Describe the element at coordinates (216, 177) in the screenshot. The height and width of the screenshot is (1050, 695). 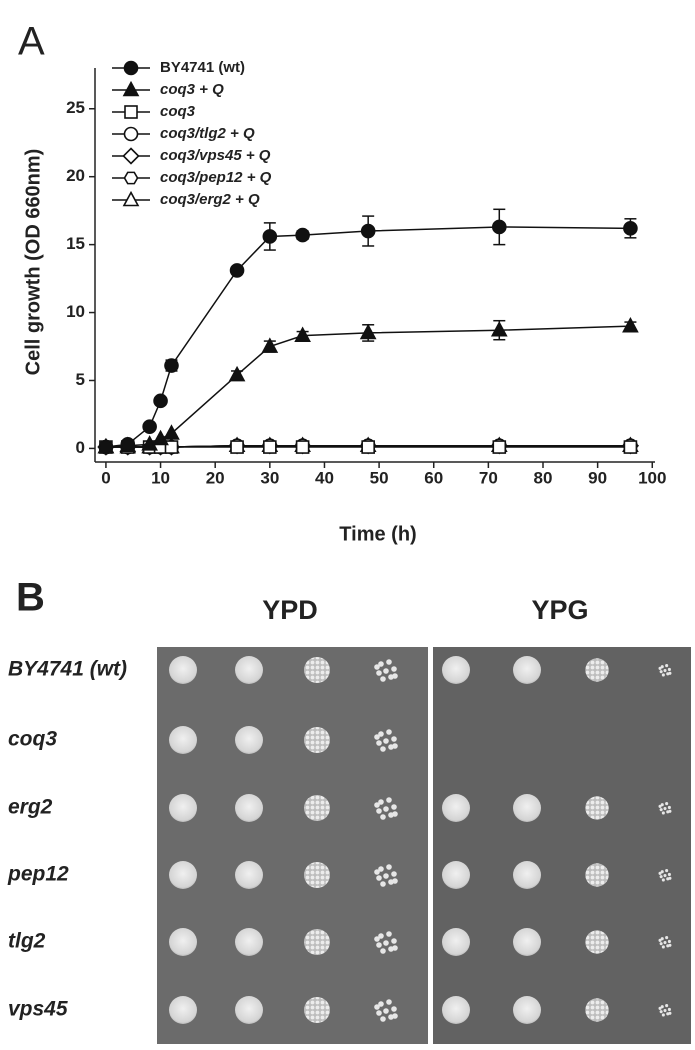
I see `legend-label: coq3/pep12 + Q` at that location.